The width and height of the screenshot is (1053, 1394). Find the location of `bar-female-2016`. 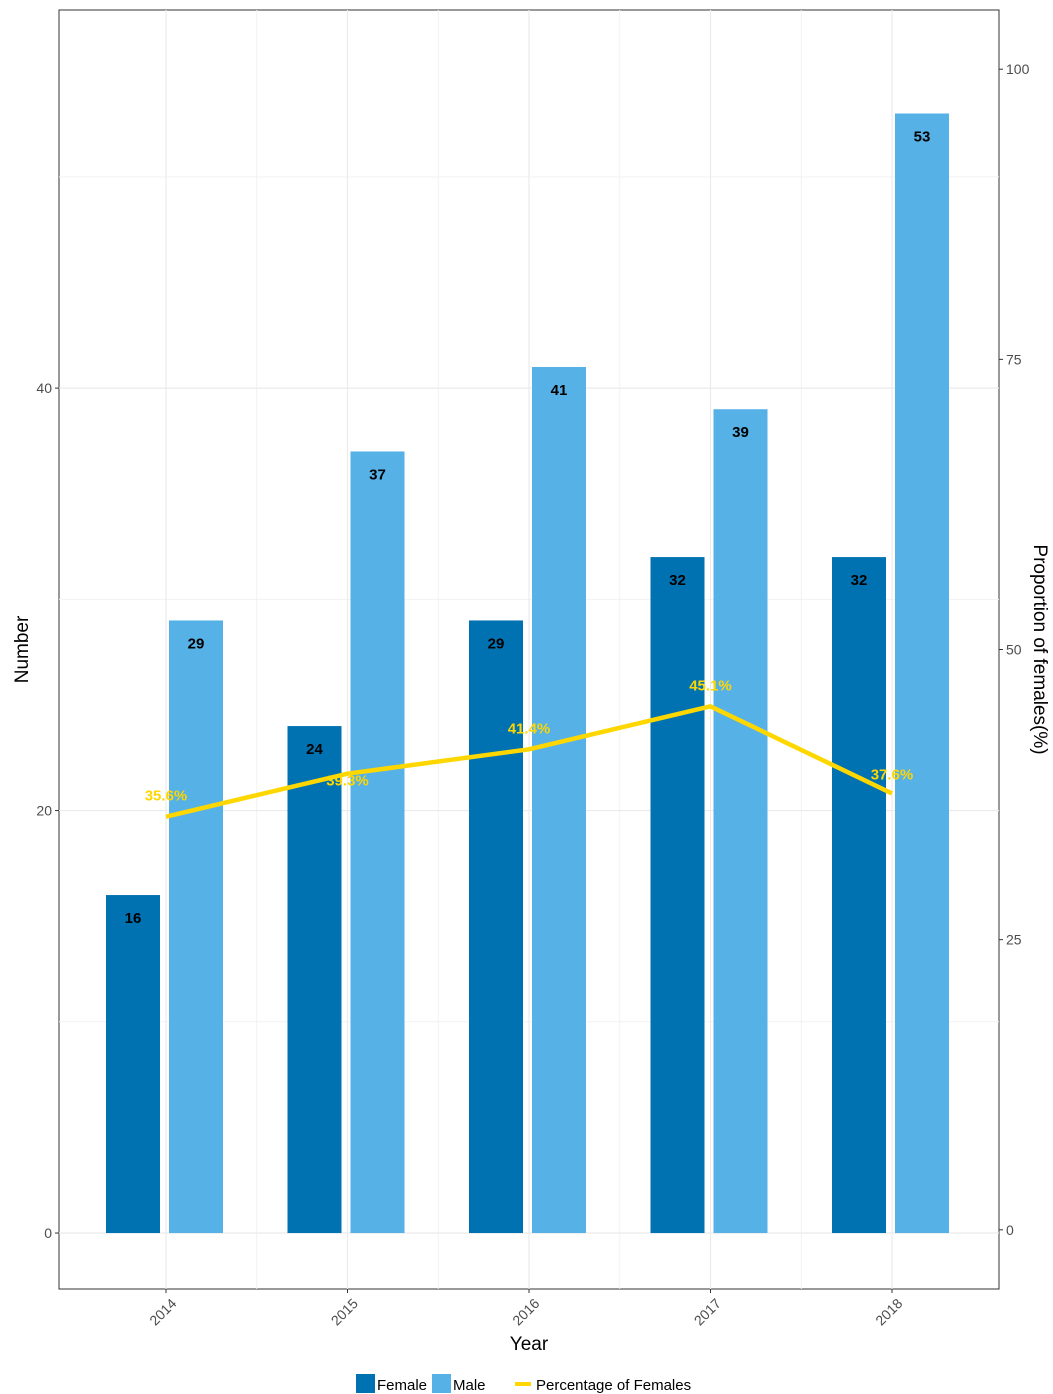

bar-female-2016 is located at coordinates (496, 927).